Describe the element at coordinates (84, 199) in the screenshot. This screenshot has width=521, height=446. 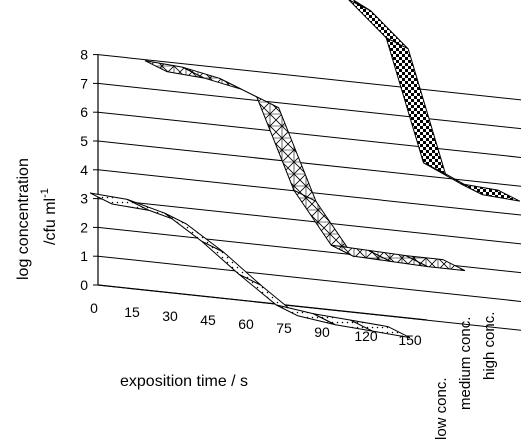
I see `y-tick-label: 3` at that location.